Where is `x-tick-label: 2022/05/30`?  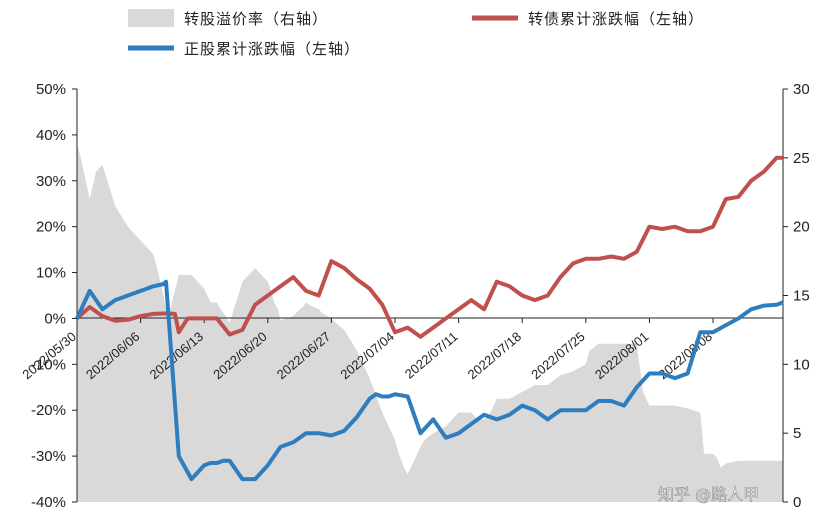
x-tick-label: 2022/05/30 is located at coordinates (48, 355).